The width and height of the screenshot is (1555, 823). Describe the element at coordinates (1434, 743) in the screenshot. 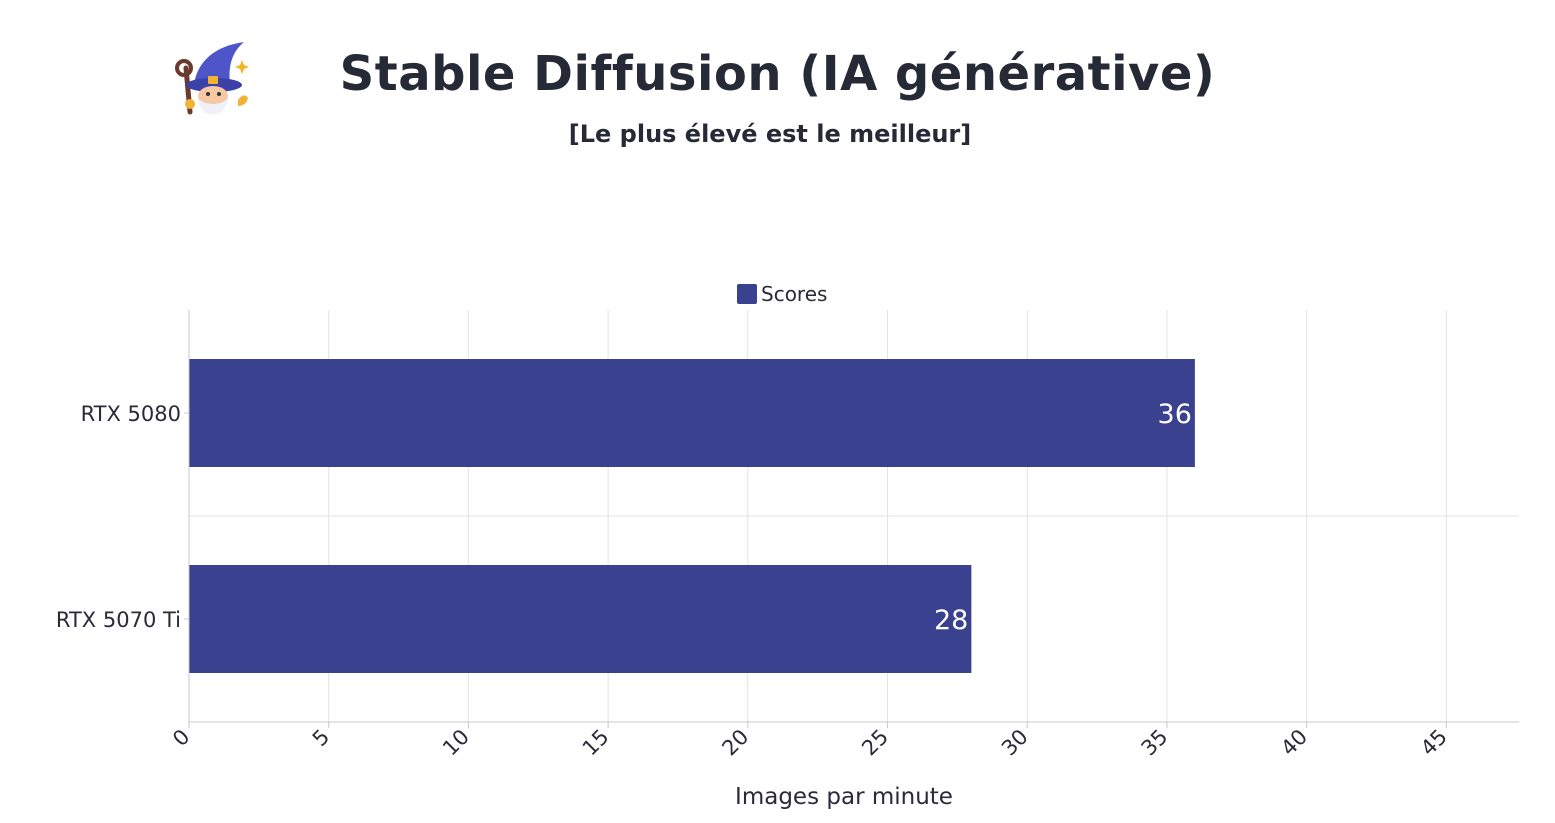

I see `x-tick-label: 45` at that location.